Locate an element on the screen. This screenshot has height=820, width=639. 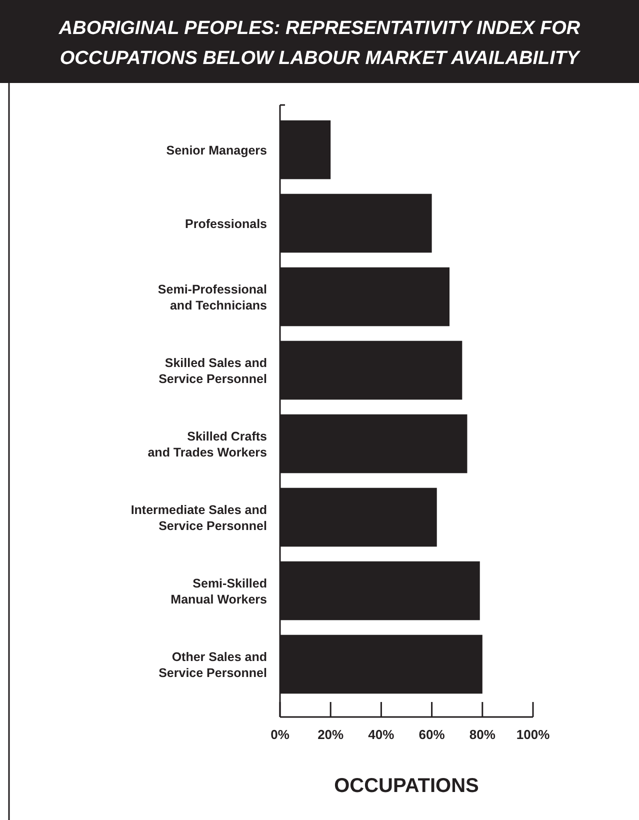
y-tick-label: Professionals is located at coordinates (226, 223).